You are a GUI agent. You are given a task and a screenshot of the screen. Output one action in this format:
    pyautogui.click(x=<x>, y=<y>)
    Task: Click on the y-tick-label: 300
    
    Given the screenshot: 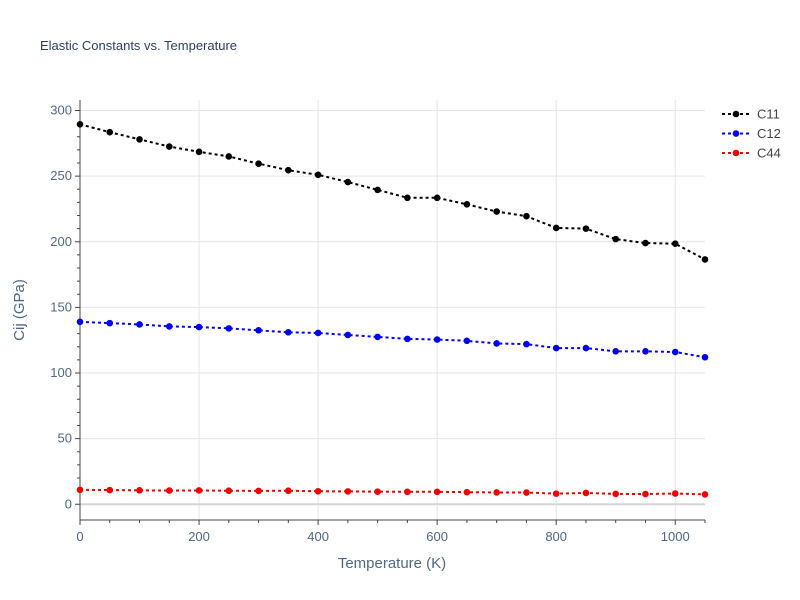 What is the action you would take?
    pyautogui.click(x=61, y=110)
    